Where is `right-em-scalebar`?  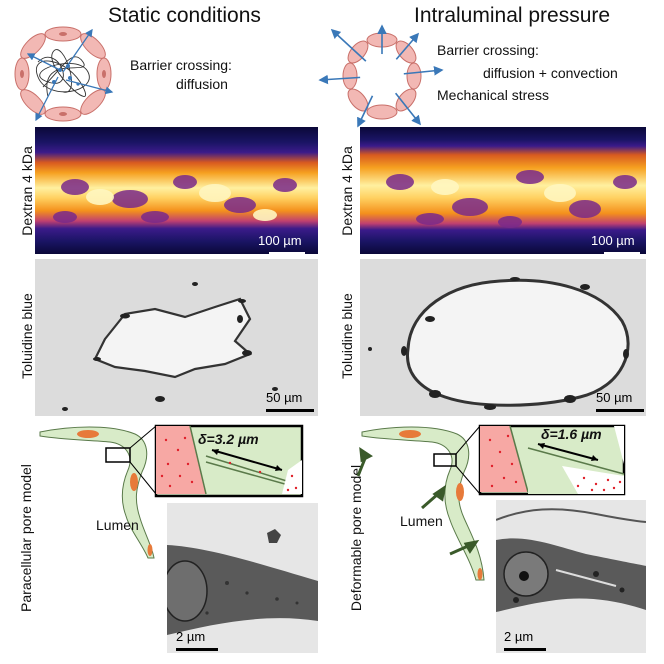
right-em-scalebar is located at coordinates (525, 649).